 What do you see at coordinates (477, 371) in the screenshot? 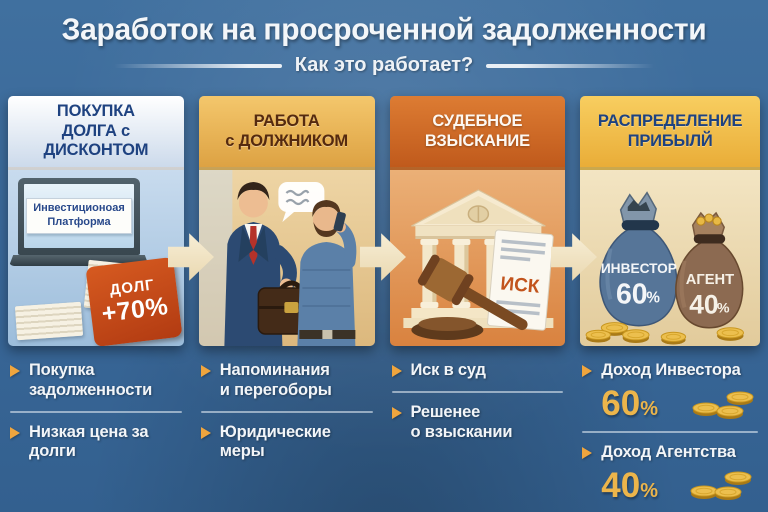
I see `list-item: Иск в суд` at bounding box center [477, 371].